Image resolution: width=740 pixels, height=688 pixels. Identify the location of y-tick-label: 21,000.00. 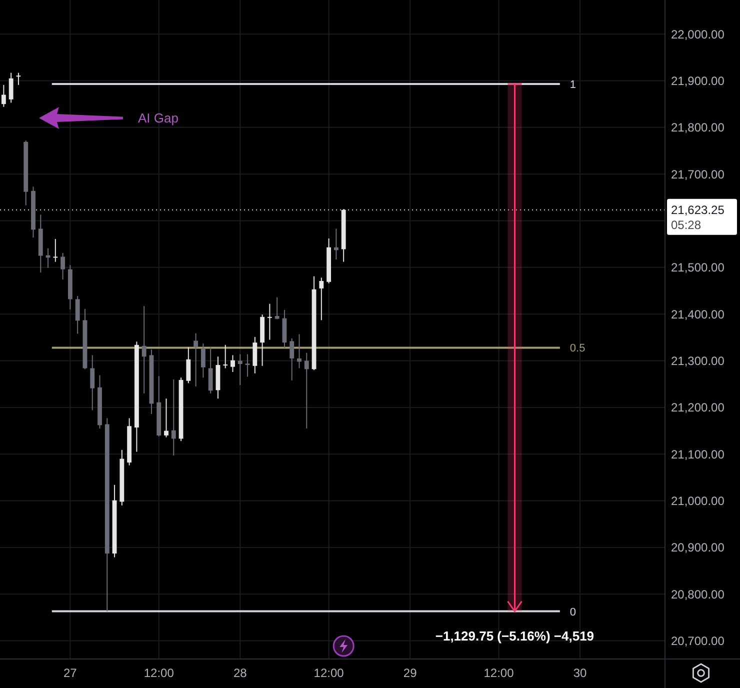
(698, 501).